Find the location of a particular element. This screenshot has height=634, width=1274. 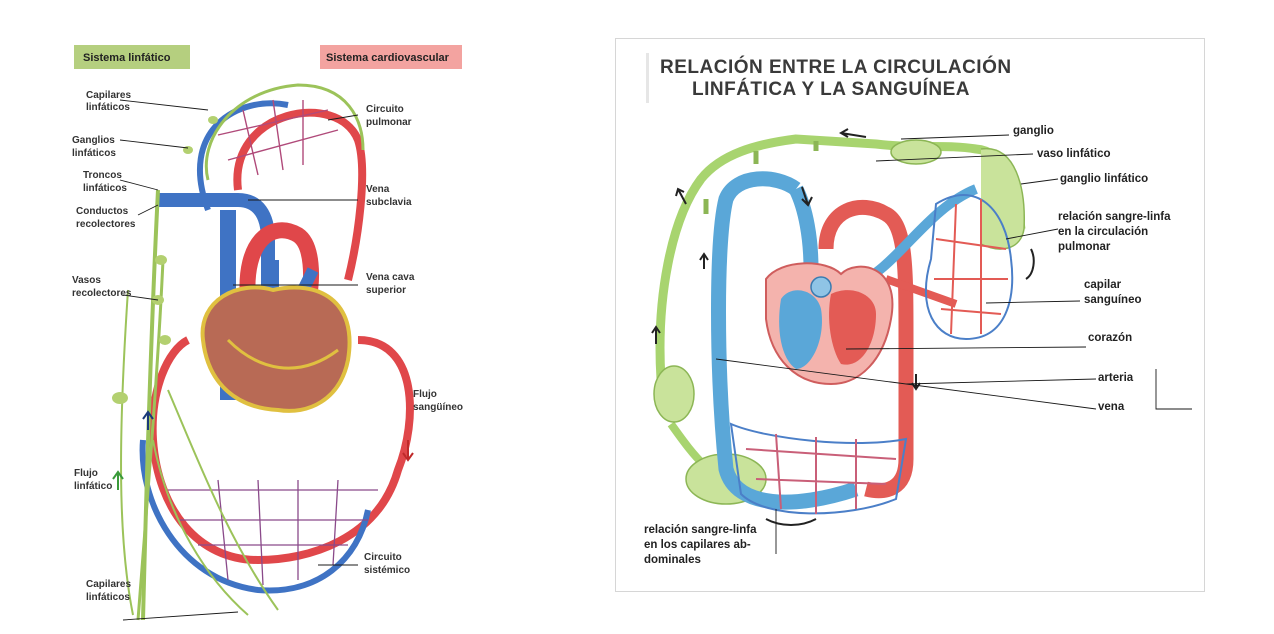

right-heart is located at coordinates (829, 324).